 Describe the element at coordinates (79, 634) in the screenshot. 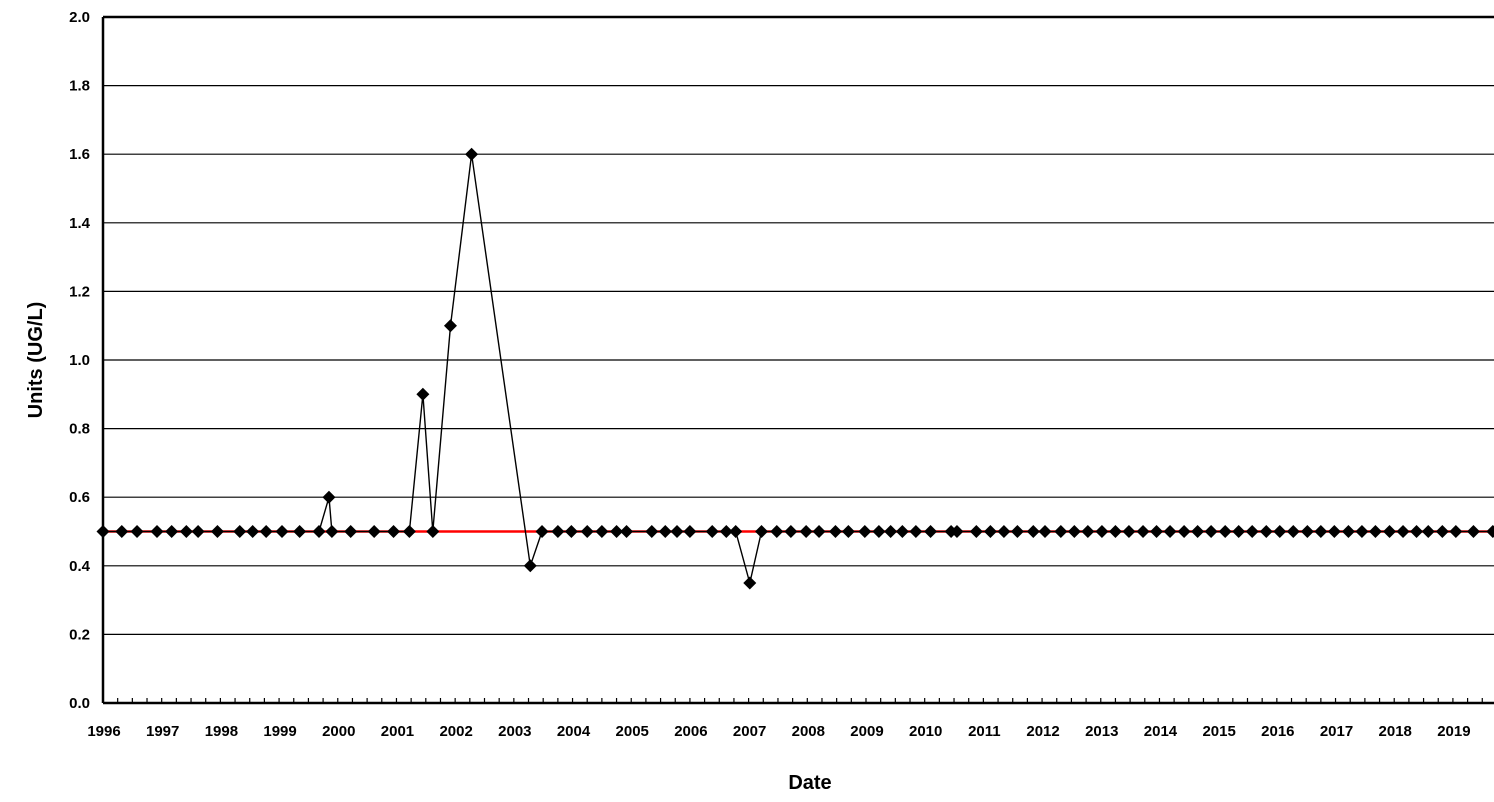

I see `y-tick-label: 0.2` at that location.